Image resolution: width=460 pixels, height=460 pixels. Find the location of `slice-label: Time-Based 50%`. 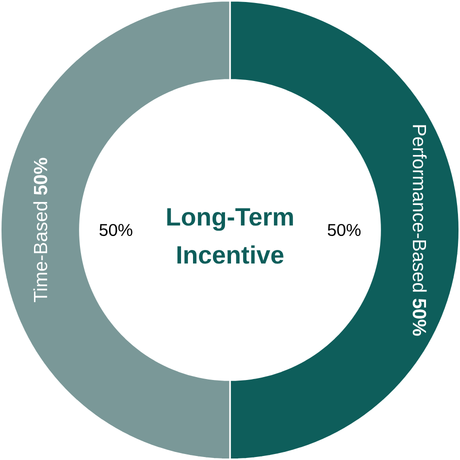

slice-label: Time-Based 50% is located at coordinates (40, 230).